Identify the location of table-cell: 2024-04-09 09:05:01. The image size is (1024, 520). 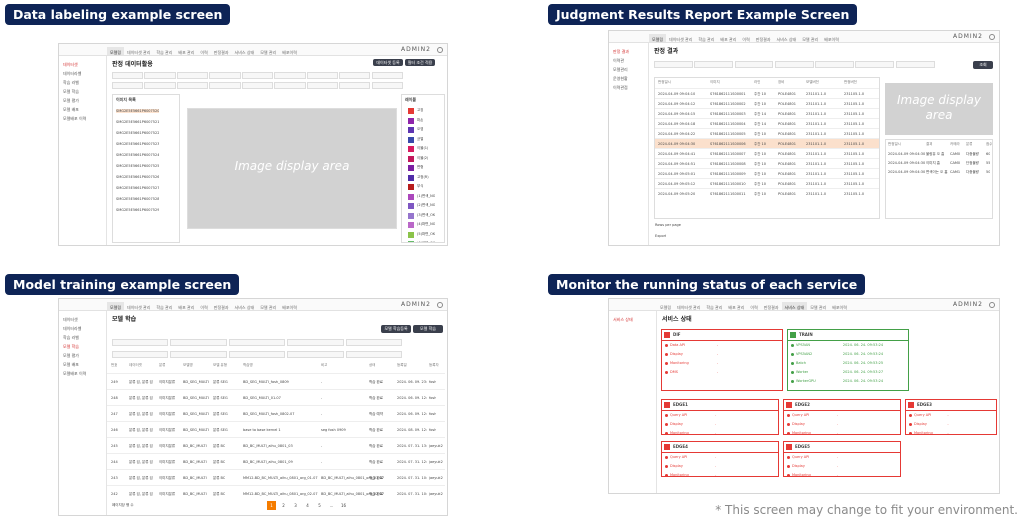
(677, 174).